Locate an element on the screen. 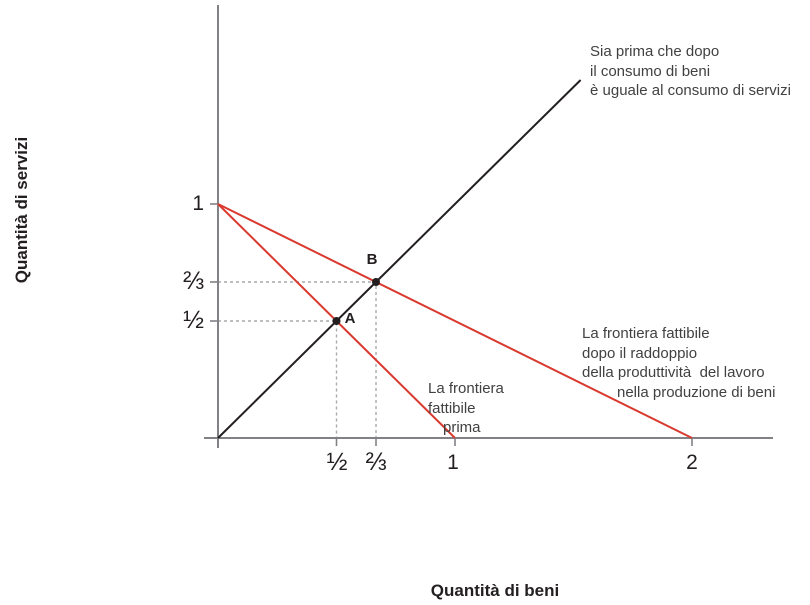 Image resolution: width=810 pixels, height=605 pixels. annotation-frontier-before-line-2: fattibile is located at coordinates (452, 408).